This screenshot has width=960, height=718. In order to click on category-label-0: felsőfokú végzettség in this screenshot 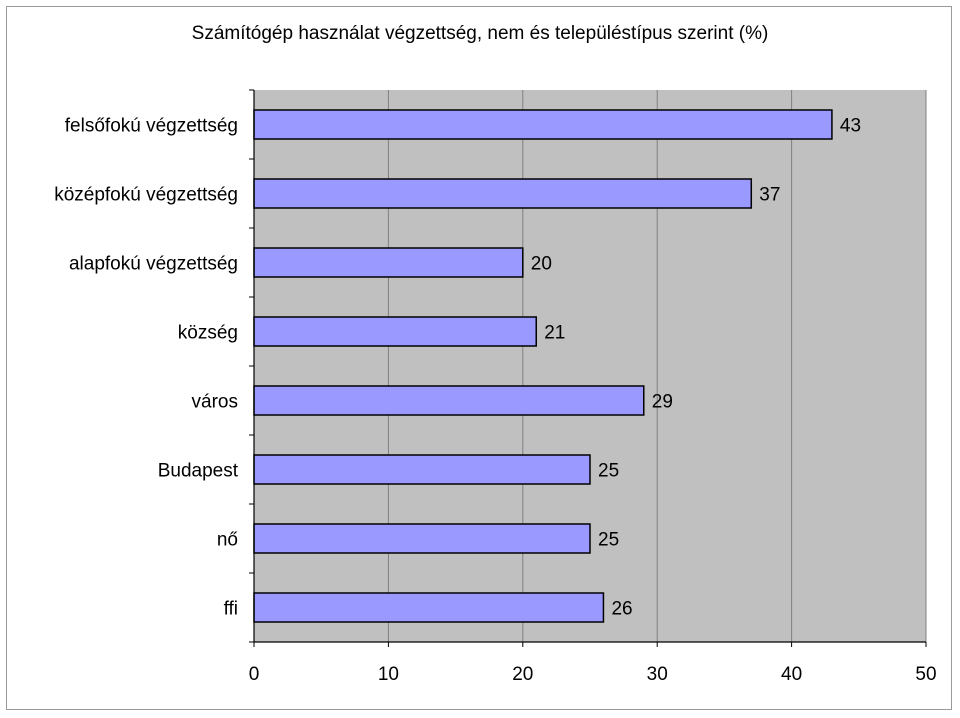, I will do `click(151, 126)`.